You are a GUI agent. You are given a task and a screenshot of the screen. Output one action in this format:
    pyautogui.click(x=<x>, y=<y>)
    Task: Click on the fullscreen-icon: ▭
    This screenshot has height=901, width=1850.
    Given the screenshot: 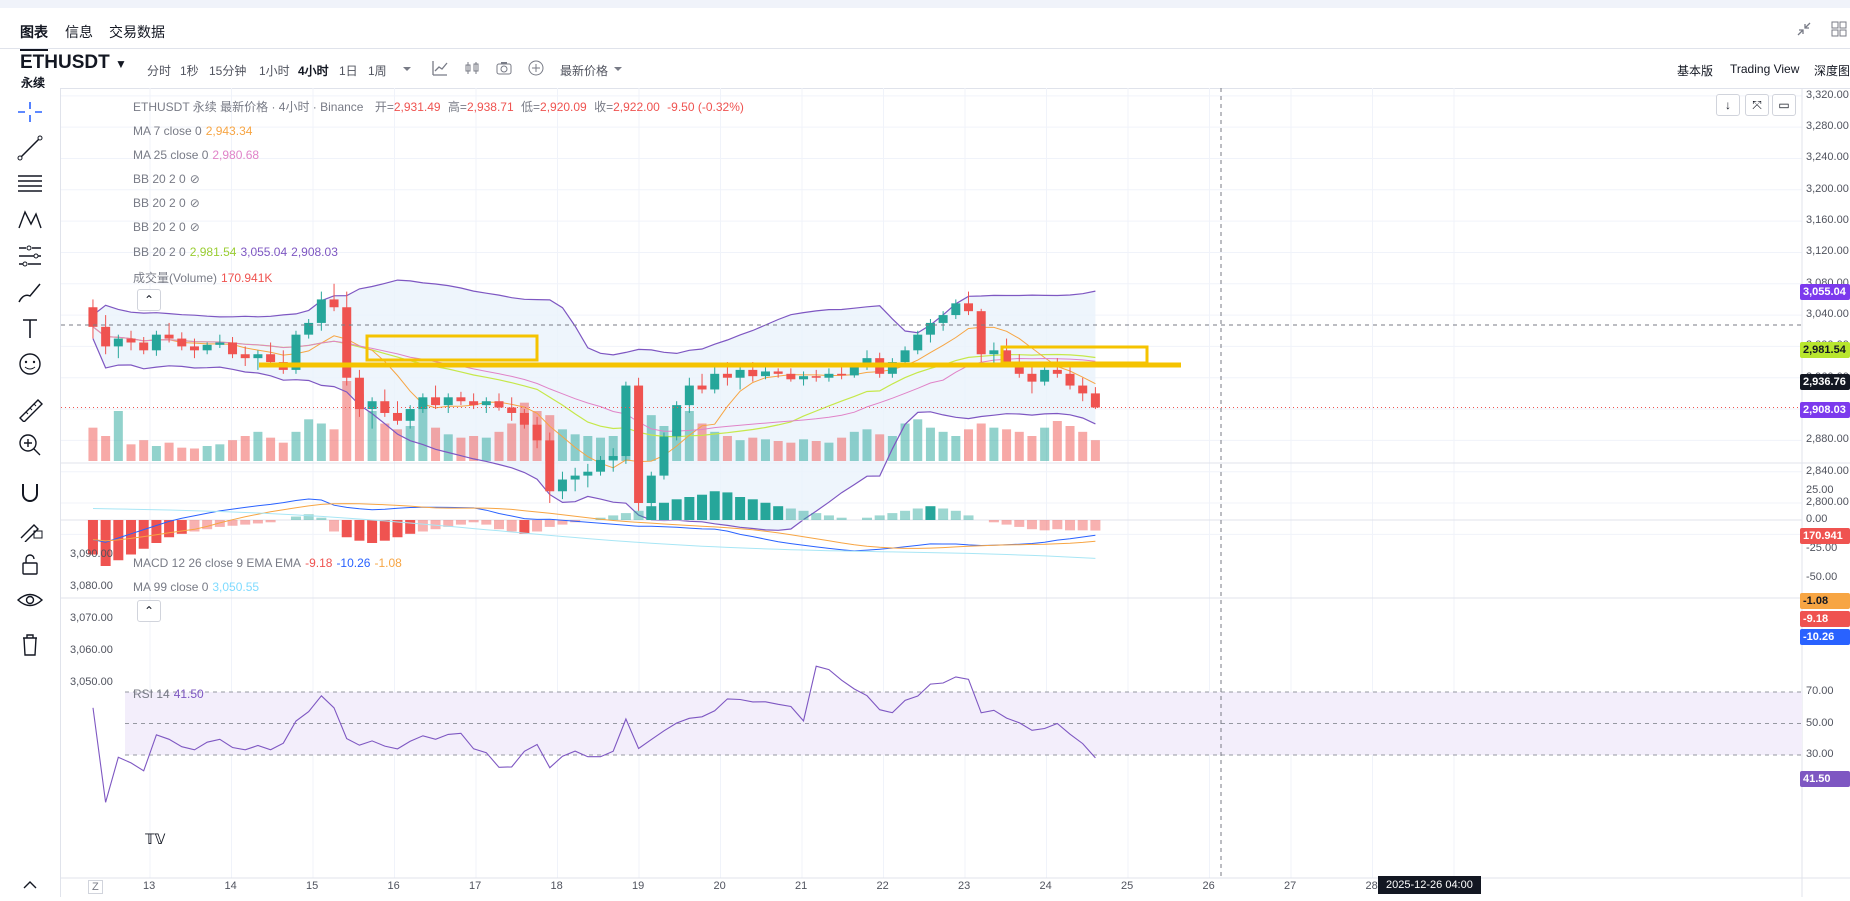 What is the action you would take?
    pyautogui.click(x=1784, y=105)
    